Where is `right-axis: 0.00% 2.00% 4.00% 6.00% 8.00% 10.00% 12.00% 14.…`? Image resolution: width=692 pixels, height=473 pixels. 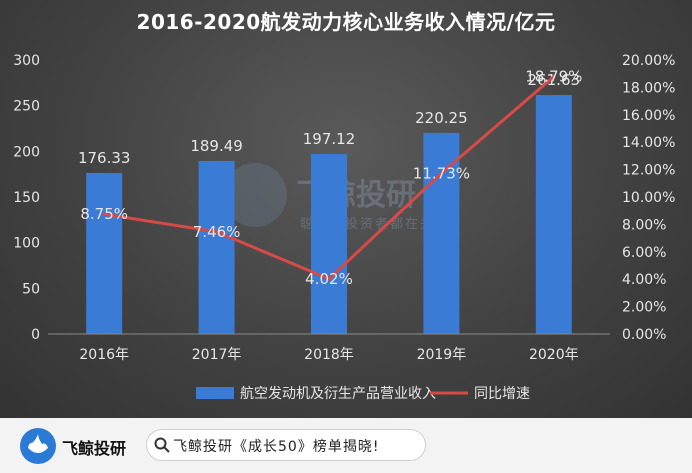 right-axis: 0.00% 2.00% 4.00% 6.00% 8.00% 10.00% 12.00% 14.… is located at coordinates (648, 198).